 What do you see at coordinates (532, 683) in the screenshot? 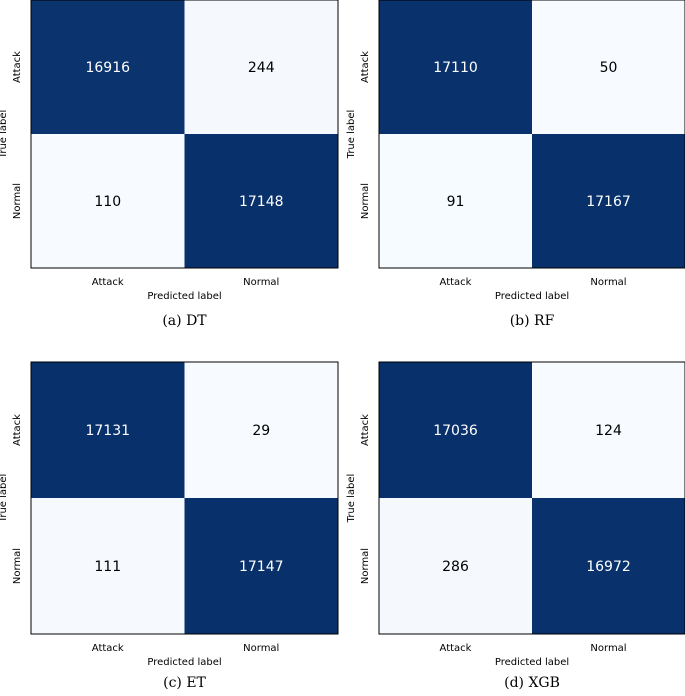
I see `panel-caption: (d) XGB` at bounding box center [532, 683].